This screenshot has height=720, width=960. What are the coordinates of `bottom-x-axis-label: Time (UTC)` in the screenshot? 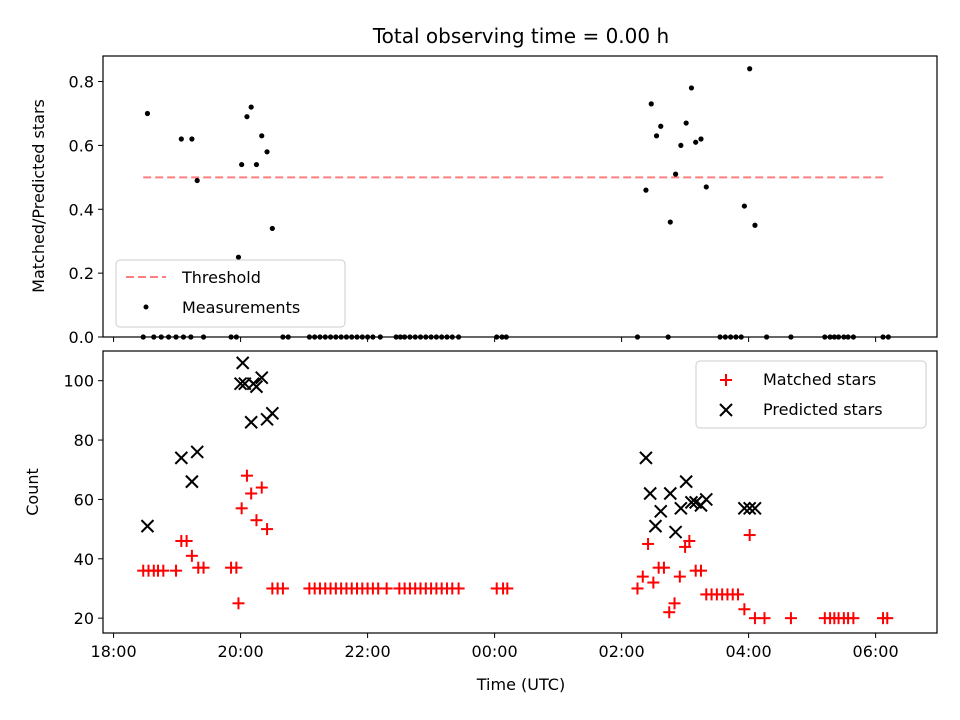 It's located at (520, 684).